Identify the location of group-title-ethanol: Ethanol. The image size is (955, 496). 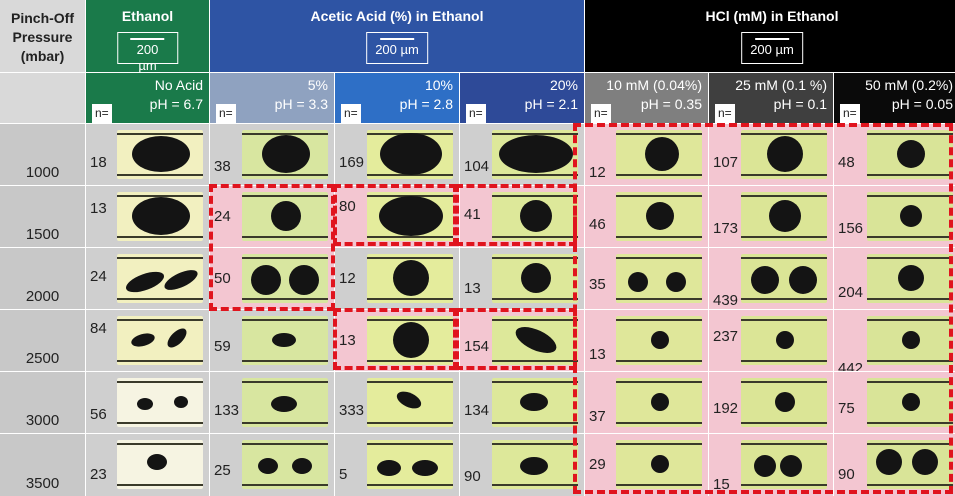
(147, 16).